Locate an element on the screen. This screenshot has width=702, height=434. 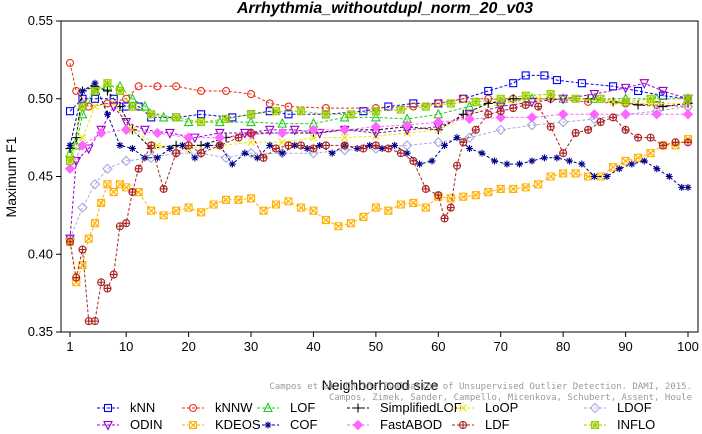
legend-entry-knn: kNN is located at coordinates (126, 407).